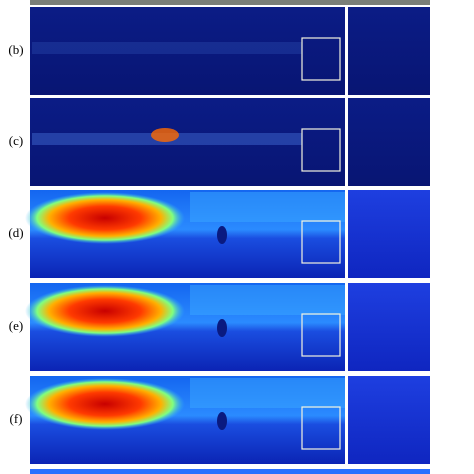  Describe the element at coordinates (230, 2) in the screenshot. I see `top-strip` at that location.